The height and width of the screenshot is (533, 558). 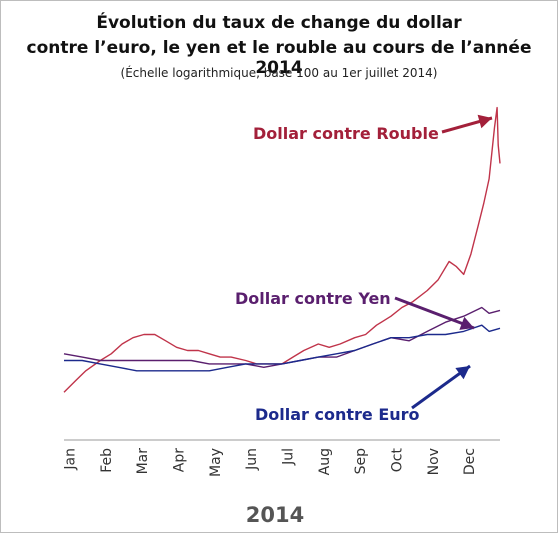 I want to click on x-tick-label: Dec, so click(x=470, y=461).